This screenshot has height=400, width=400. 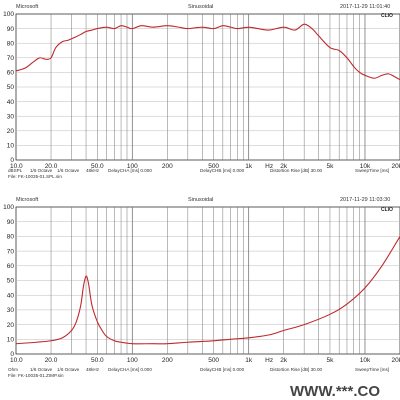 What do you see at coordinates (387, 210) in the screenshot?
I see `imp-clio-logo: CLIO` at bounding box center [387, 210].